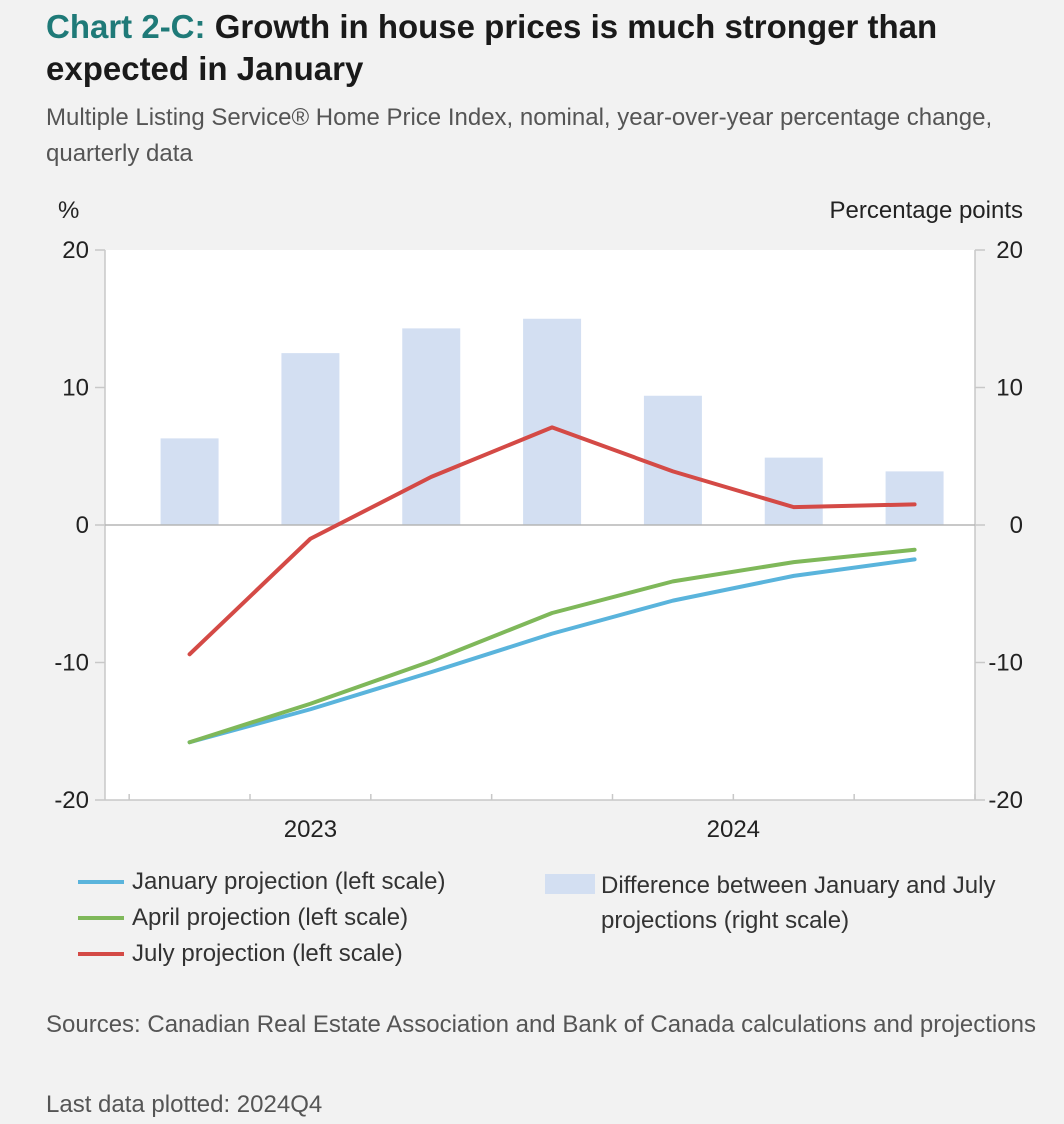 This screenshot has height=1124, width=1064. I want to click on y-tick-label-left--20: -20, so click(71, 800).